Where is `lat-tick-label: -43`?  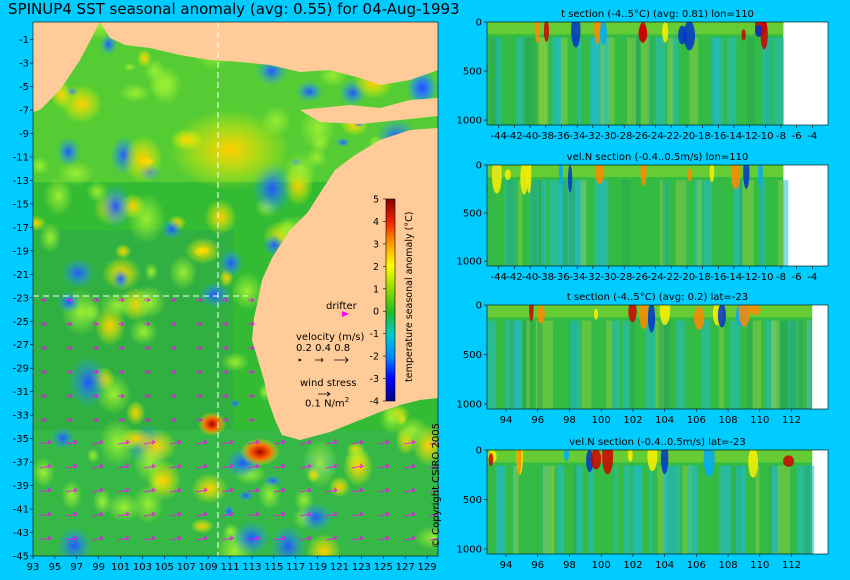 lat-tick-label: -43 is located at coordinates (21, 533).